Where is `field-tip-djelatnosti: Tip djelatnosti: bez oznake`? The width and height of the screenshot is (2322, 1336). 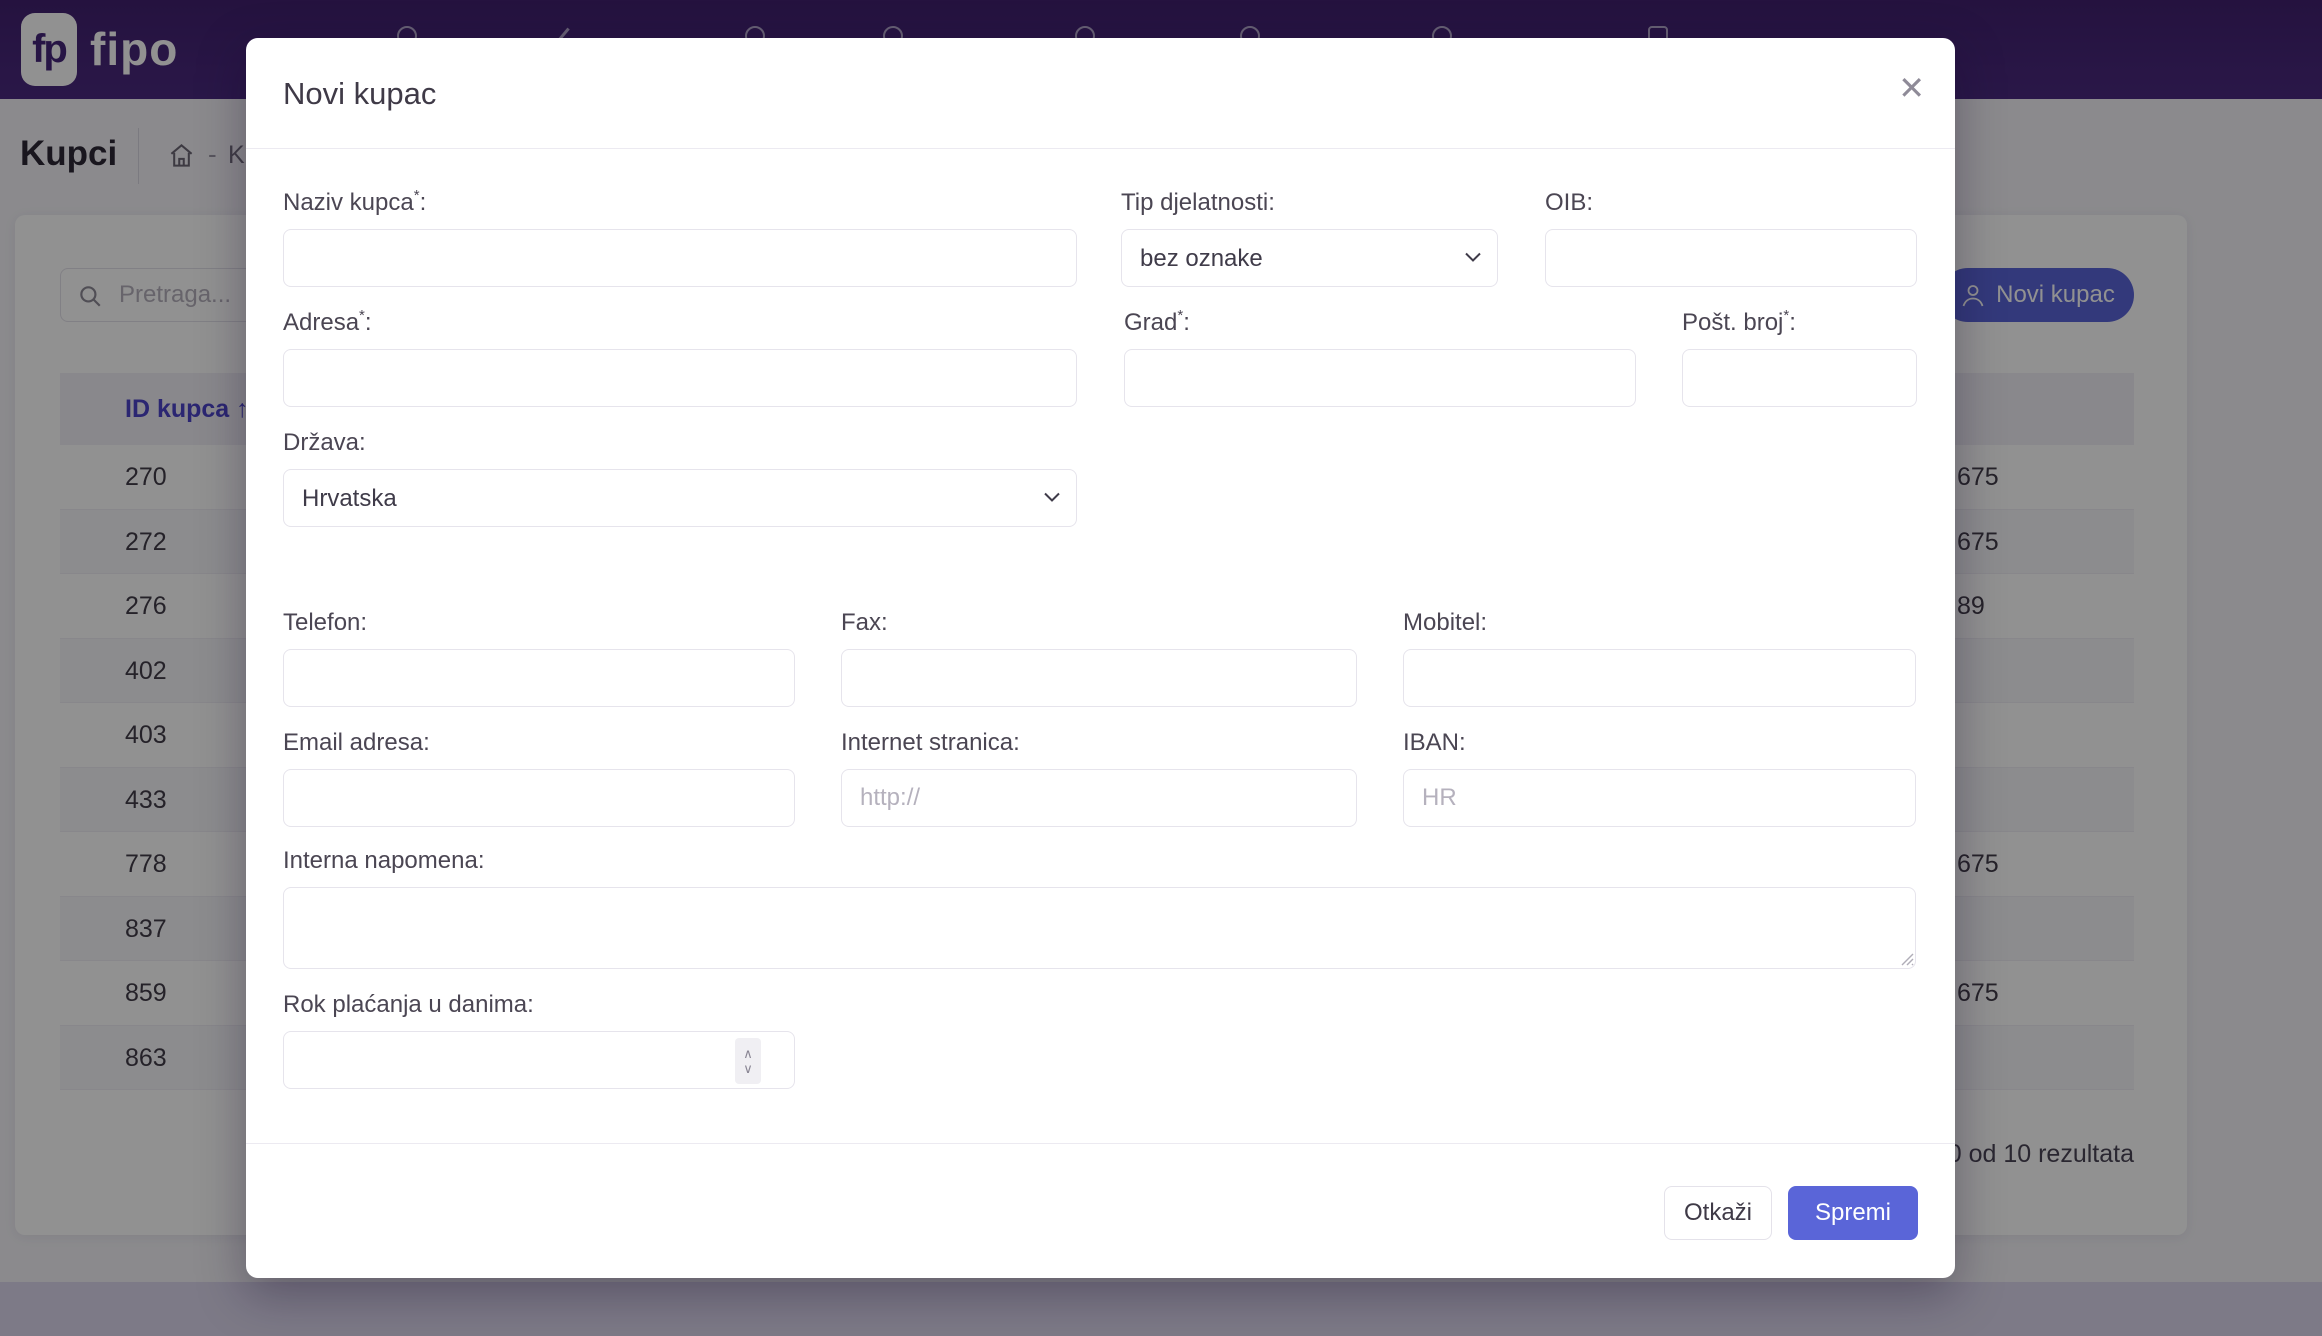 field-tip-djelatnosti: Tip djelatnosti: bez oznake is located at coordinates (1309, 237).